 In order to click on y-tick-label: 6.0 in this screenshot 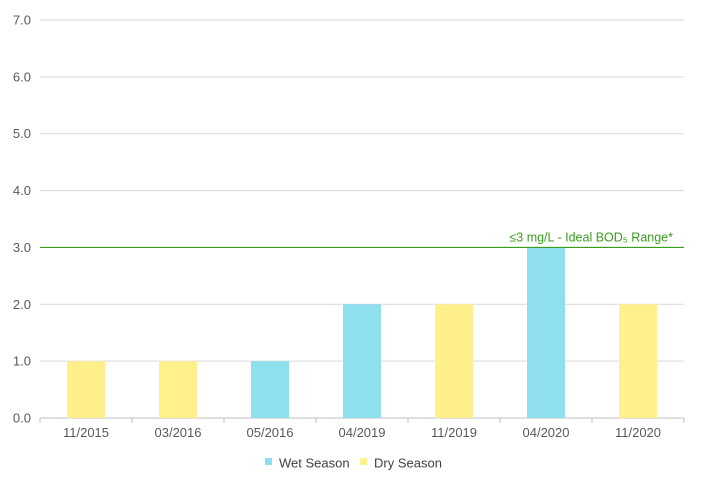, I will do `click(22, 76)`.